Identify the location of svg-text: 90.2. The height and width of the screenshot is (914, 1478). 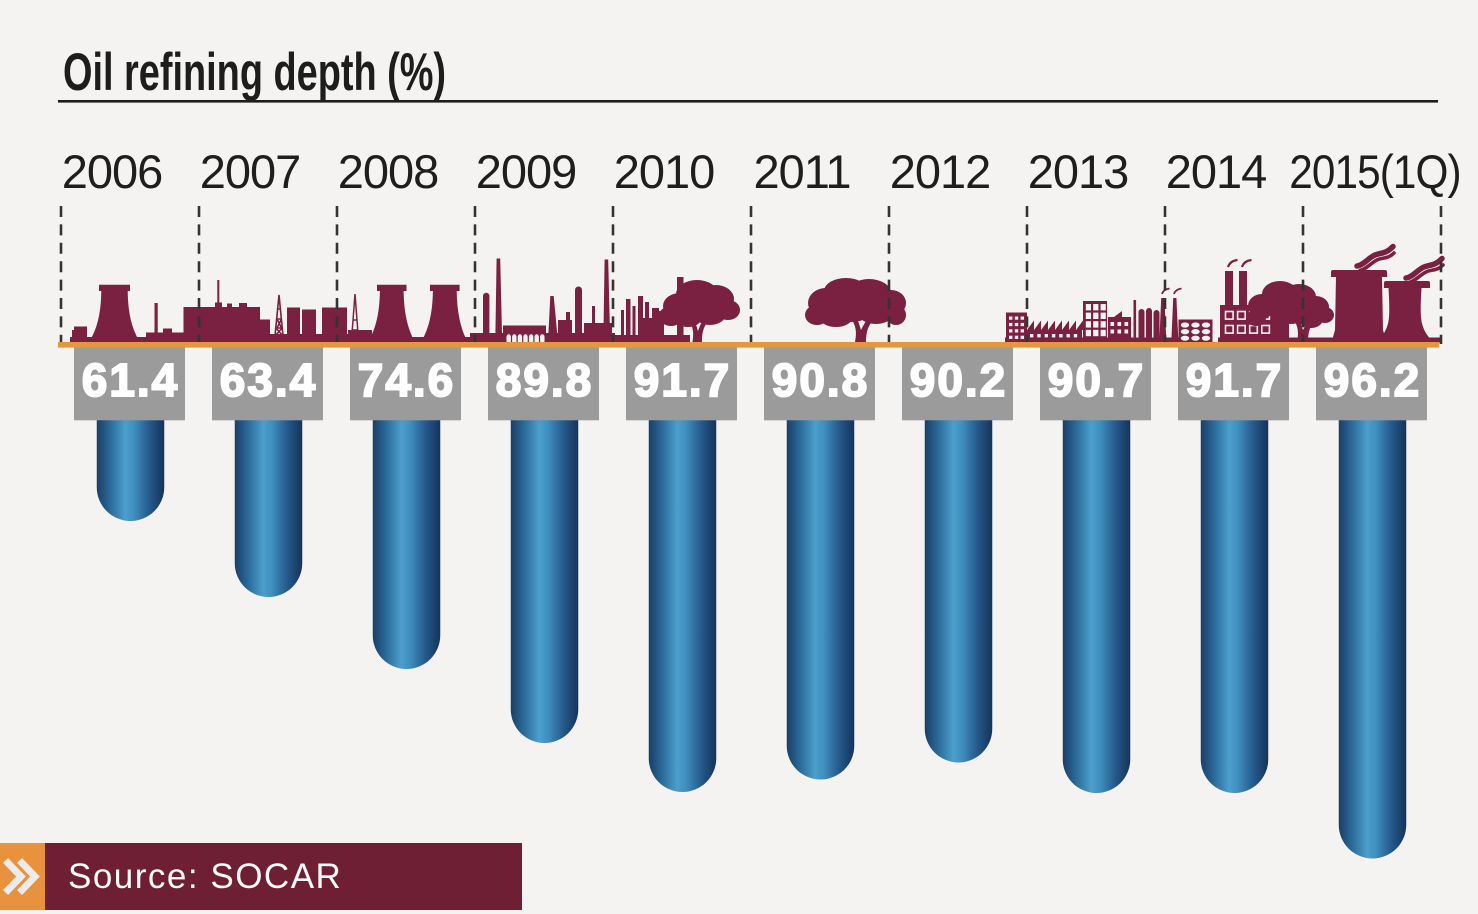
(959, 380).